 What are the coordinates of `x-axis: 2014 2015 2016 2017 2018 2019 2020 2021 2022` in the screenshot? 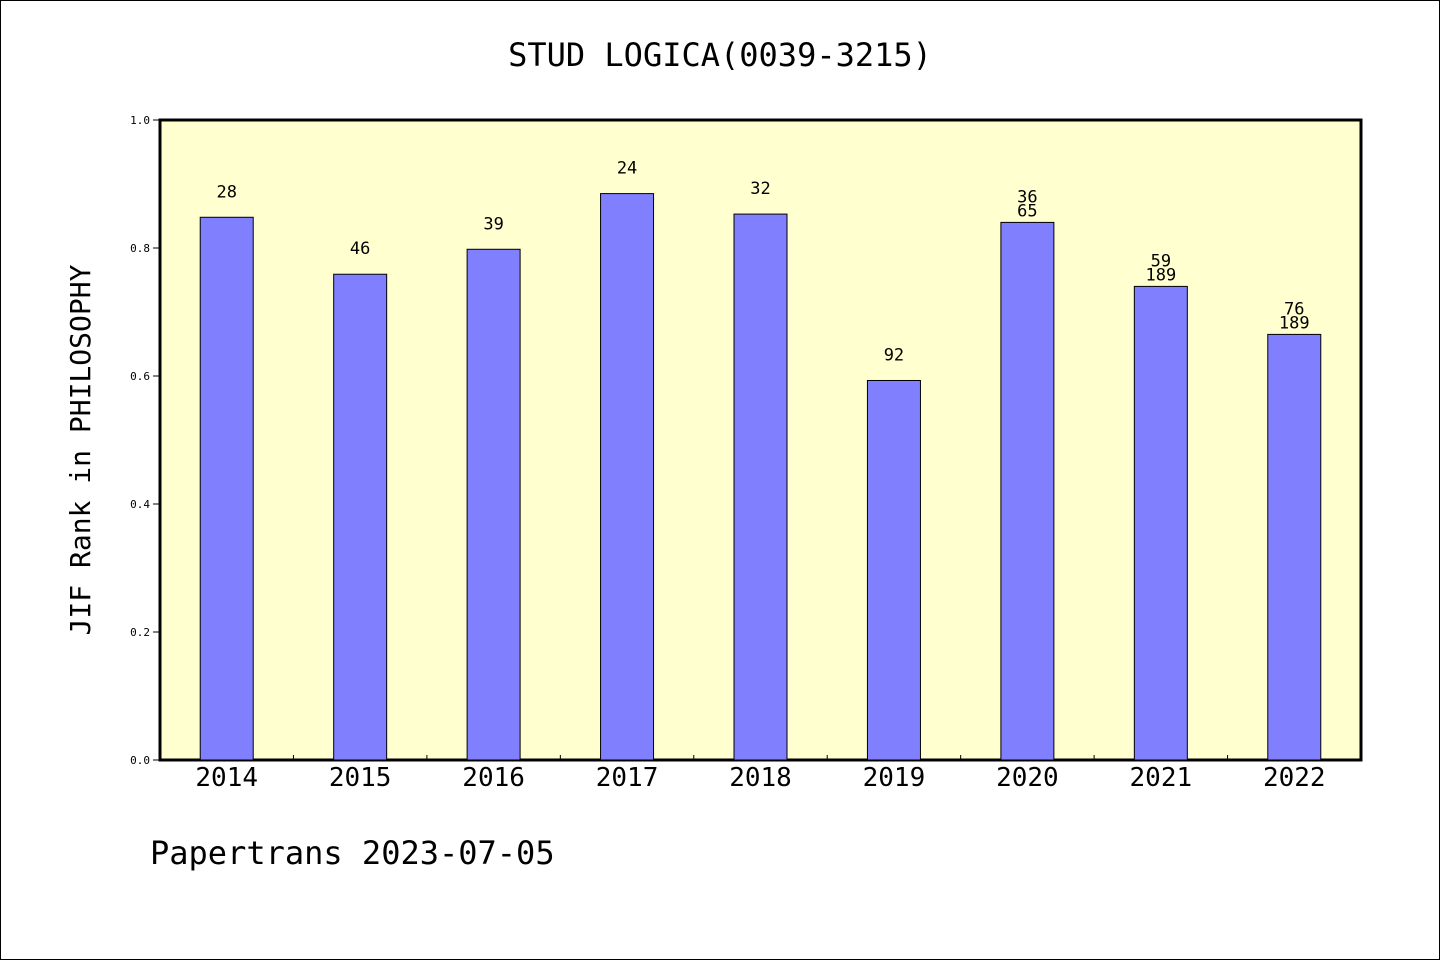 It's located at (760, 774).